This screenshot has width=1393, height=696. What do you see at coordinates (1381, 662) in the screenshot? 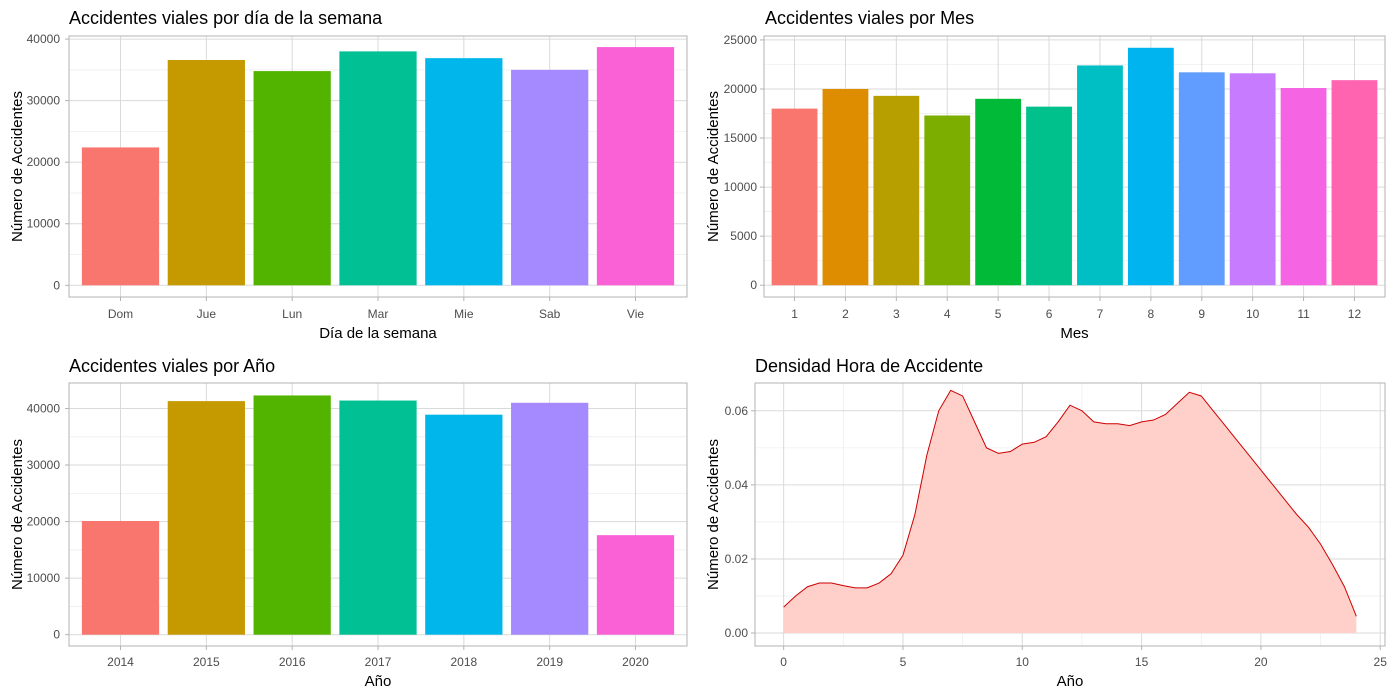
I see `x-tick-label: 25` at bounding box center [1381, 662].